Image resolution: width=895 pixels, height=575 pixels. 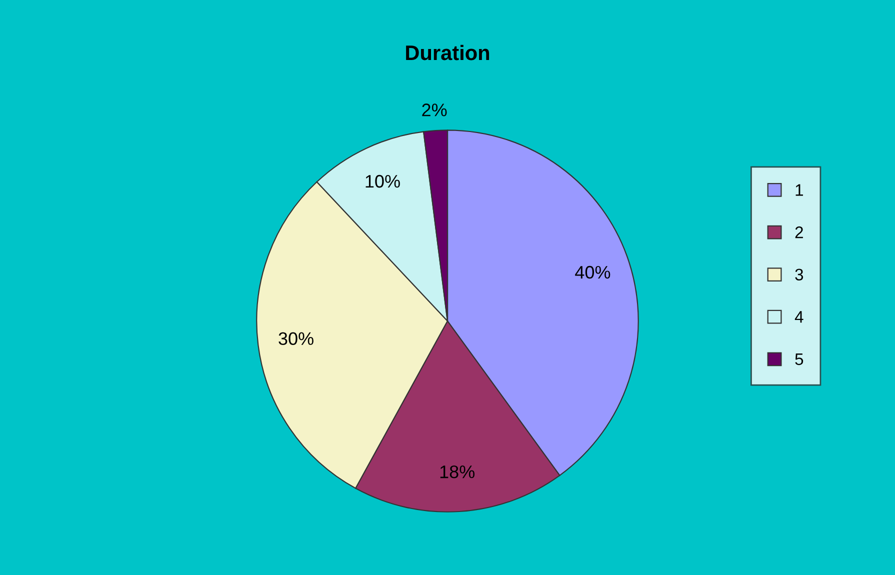 What do you see at coordinates (799, 359) in the screenshot?
I see `legend-label: 5` at bounding box center [799, 359].